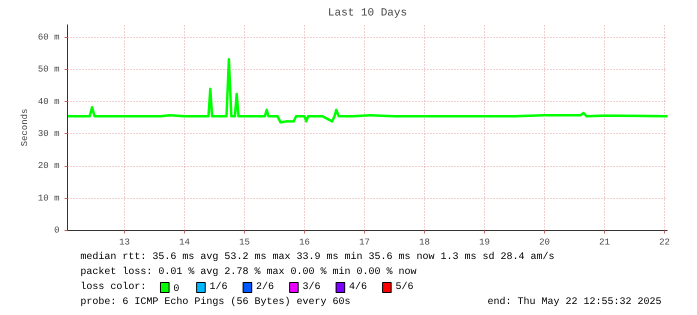  Describe the element at coordinates (57, 231) in the screenshot. I see `y-tick-label: 0` at that location.